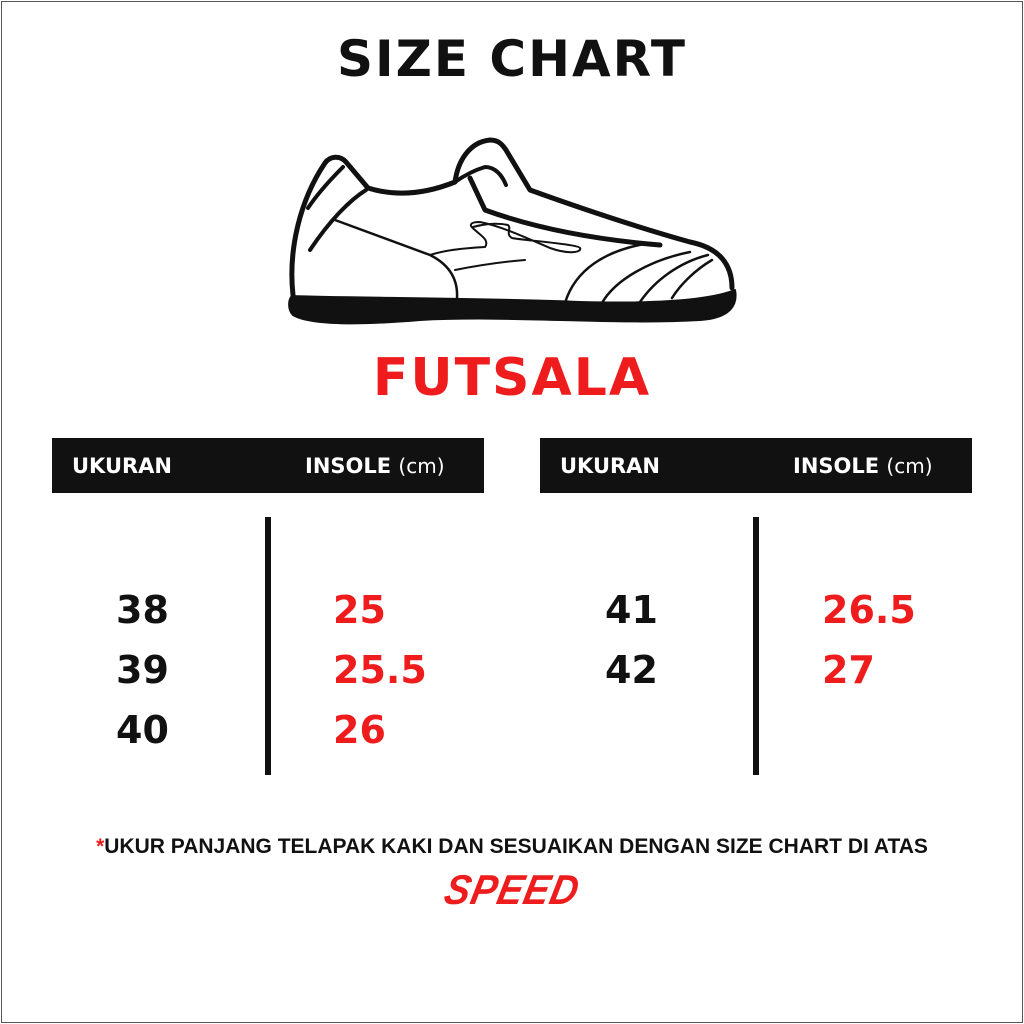 This screenshot has width=1024, height=1024. I want to click on page-title: SIZE CHART, so click(512, 59).